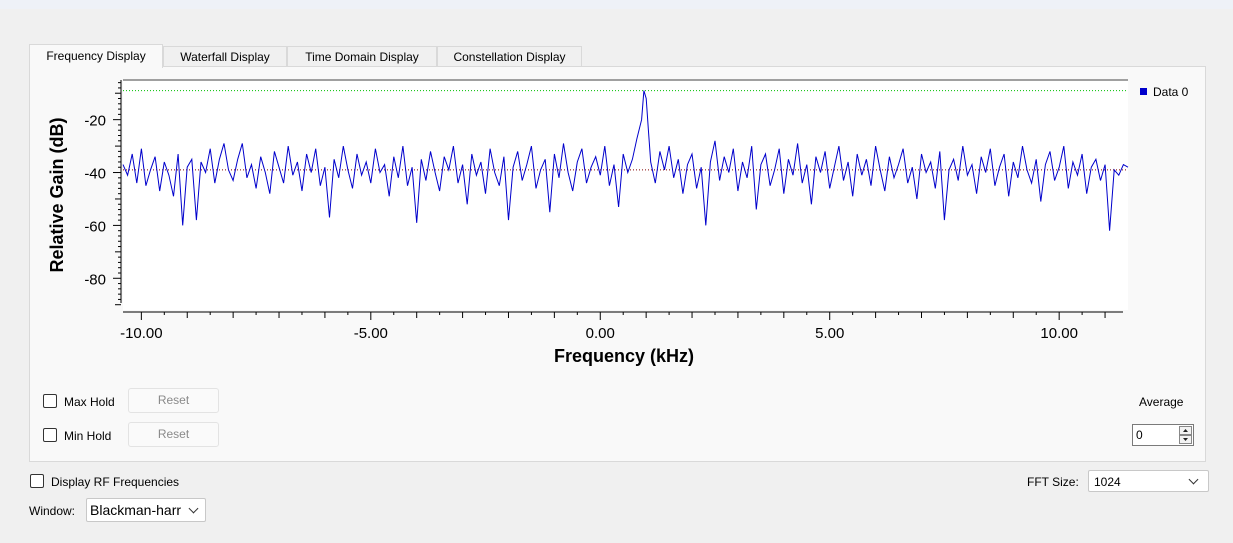 Image resolution: width=1233 pixels, height=543 pixels. I want to click on arrow-up-icon, so click(1185, 430).